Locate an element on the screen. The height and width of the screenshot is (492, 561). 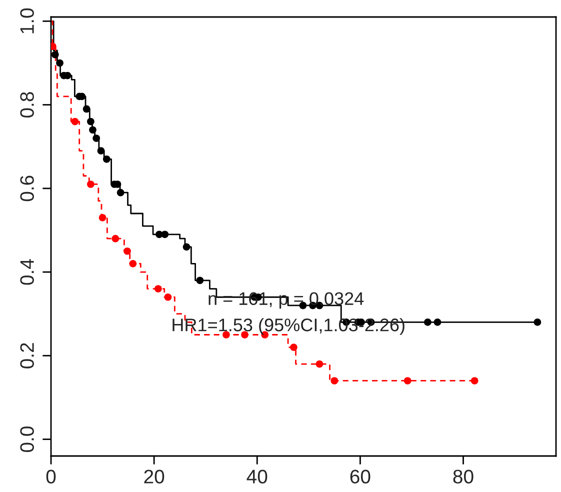
x-tick-label: 0 is located at coordinates (51, 477).